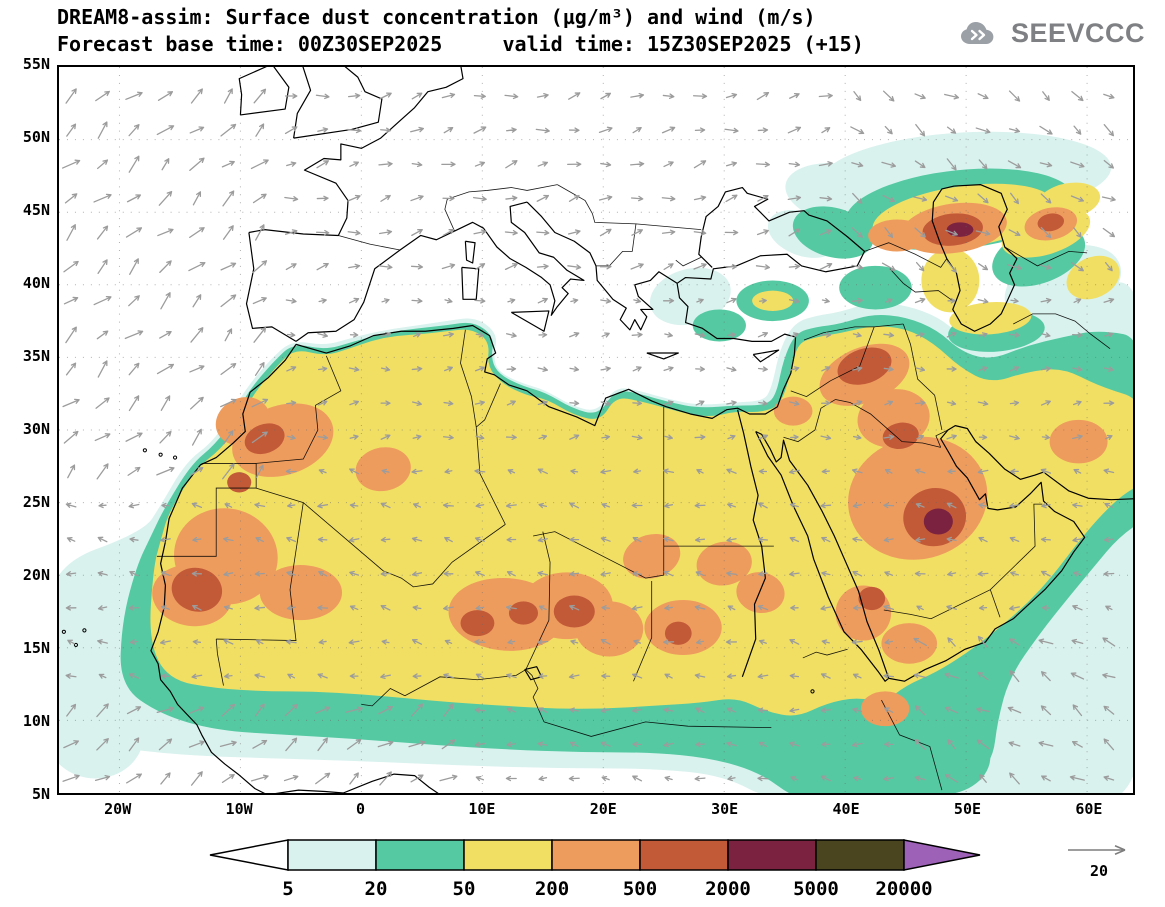 This screenshot has height=907, width=1165. Describe the element at coordinates (603, 809) in the screenshot. I see `lon-tick-label: 20E` at that location.